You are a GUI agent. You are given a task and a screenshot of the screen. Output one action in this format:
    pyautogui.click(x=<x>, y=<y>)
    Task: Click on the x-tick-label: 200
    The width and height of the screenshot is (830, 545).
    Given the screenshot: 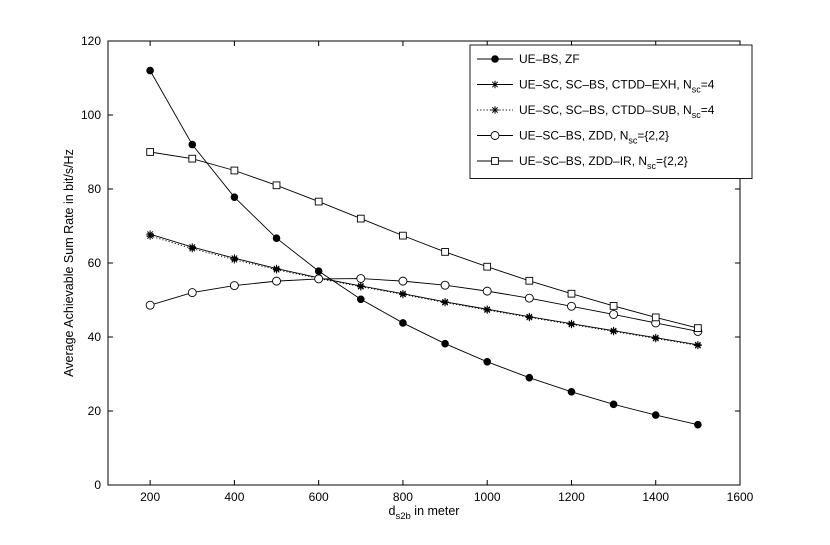 What is the action you would take?
    pyautogui.click(x=150, y=497)
    